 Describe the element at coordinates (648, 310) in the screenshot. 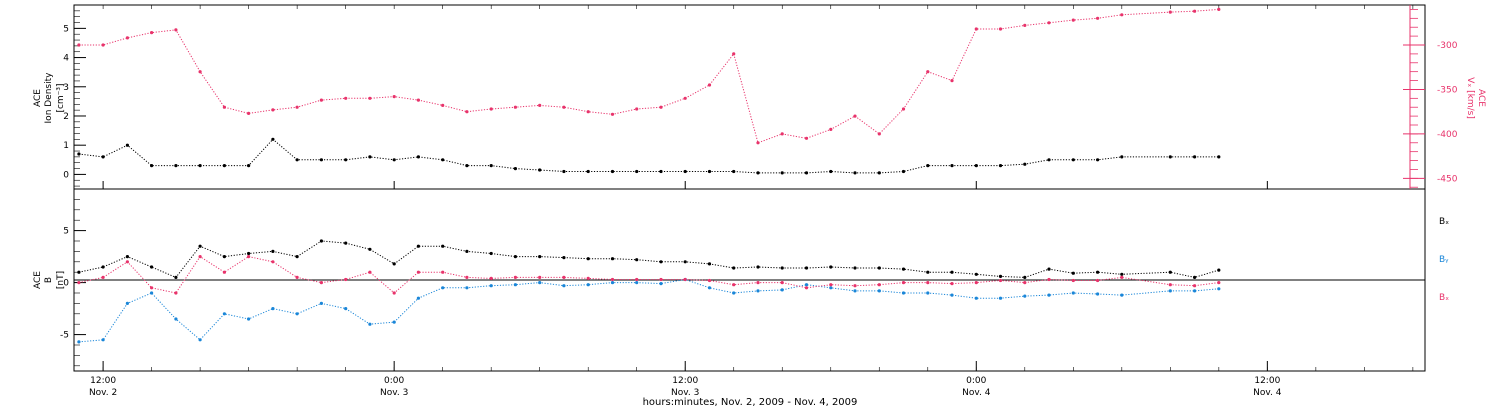

I see `by-trace` at that location.